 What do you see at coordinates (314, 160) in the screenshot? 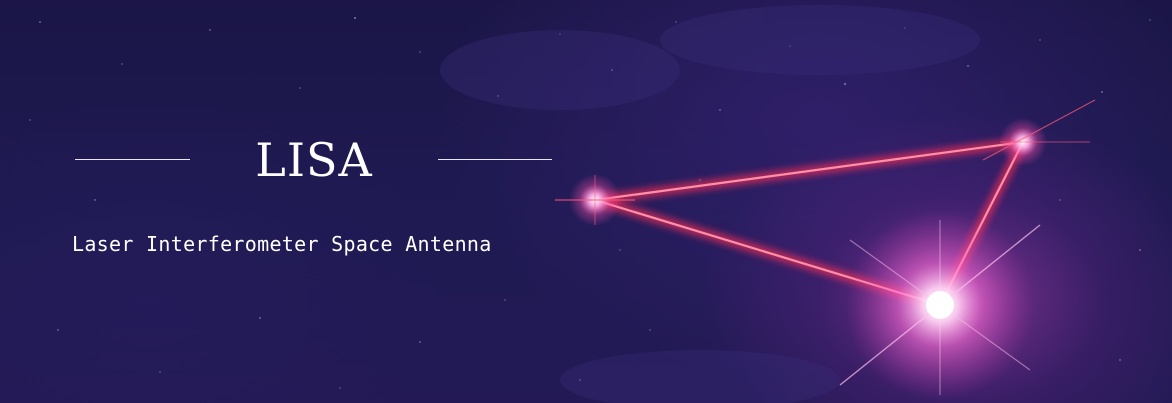
I see `banner-title: LISA` at bounding box center [314, 160].